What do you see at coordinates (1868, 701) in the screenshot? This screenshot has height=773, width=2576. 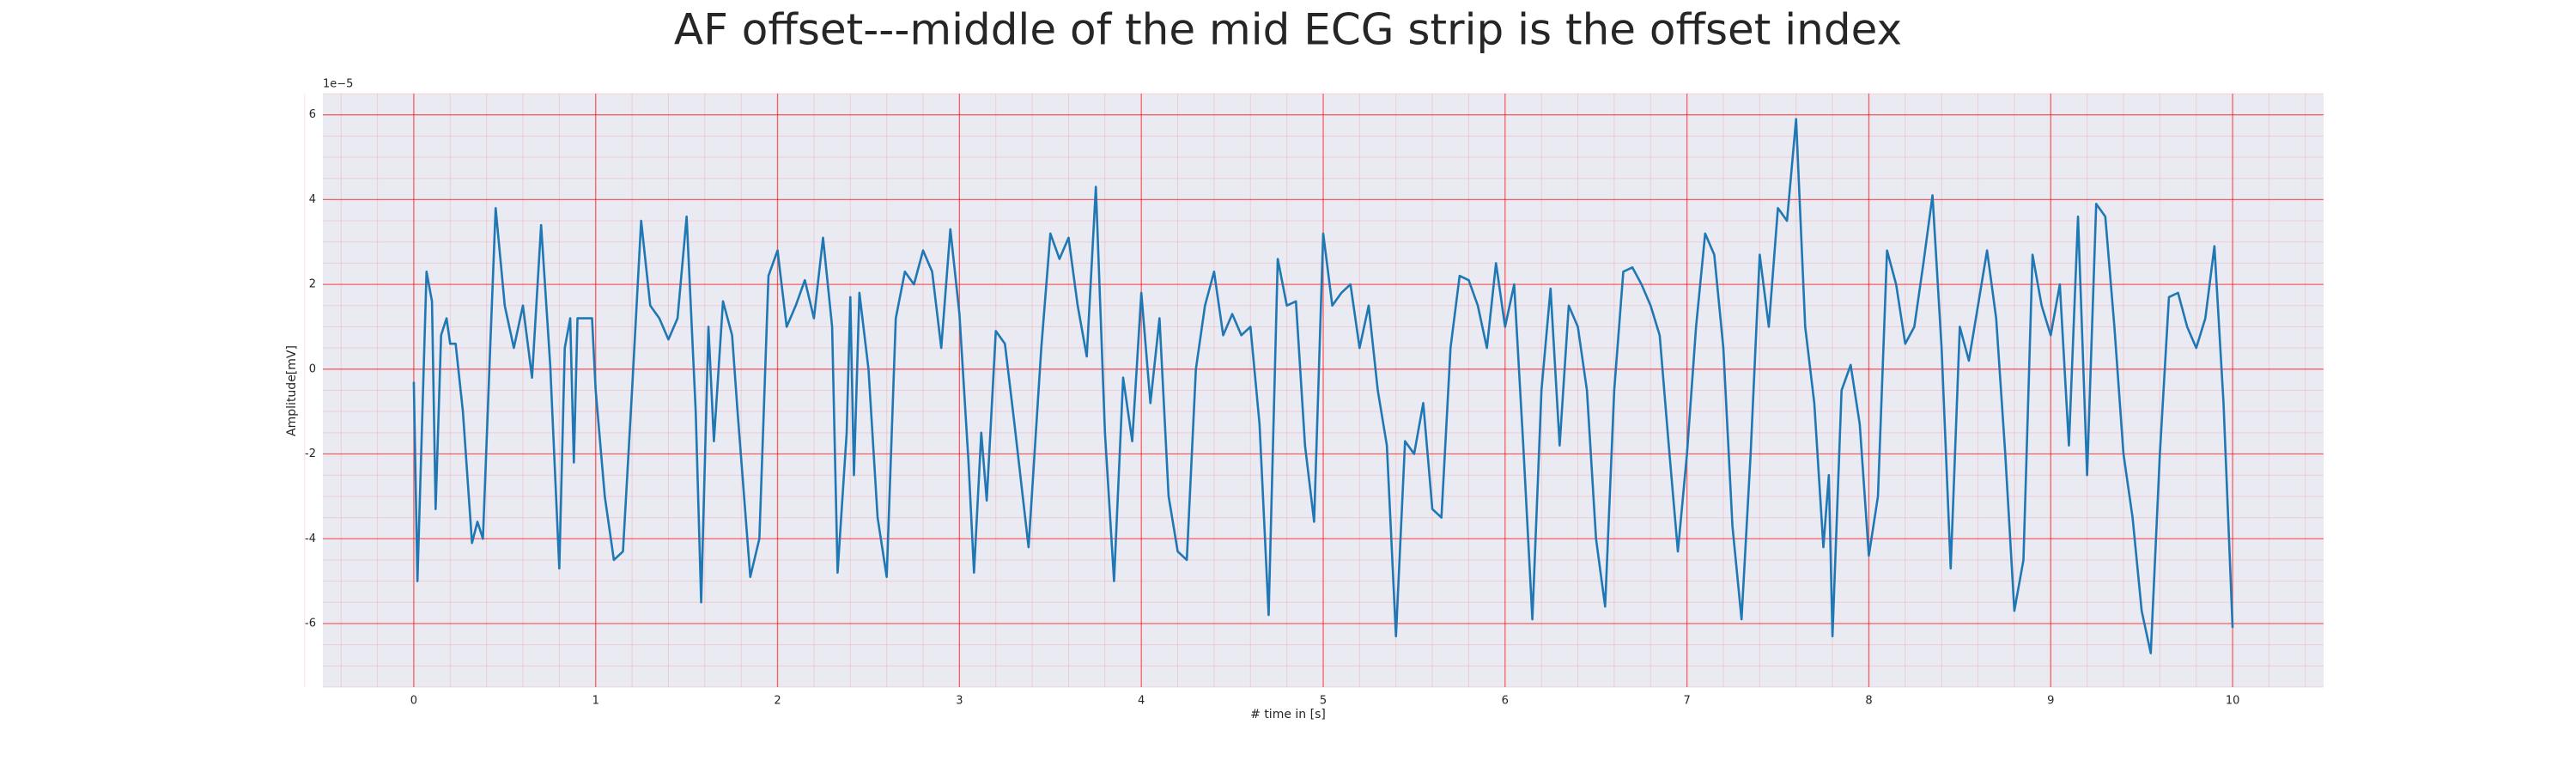 I see `x-tick-label: 8` at bounding box center [1868, 701].